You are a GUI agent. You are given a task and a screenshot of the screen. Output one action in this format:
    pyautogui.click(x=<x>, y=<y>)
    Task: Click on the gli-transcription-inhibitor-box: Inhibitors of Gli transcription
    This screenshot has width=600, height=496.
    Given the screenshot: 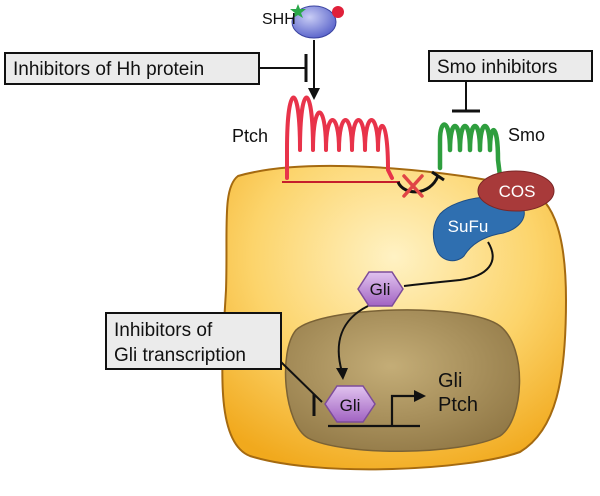 What is the action you would take?
    pyautogui.click(x=193, y=341)
    